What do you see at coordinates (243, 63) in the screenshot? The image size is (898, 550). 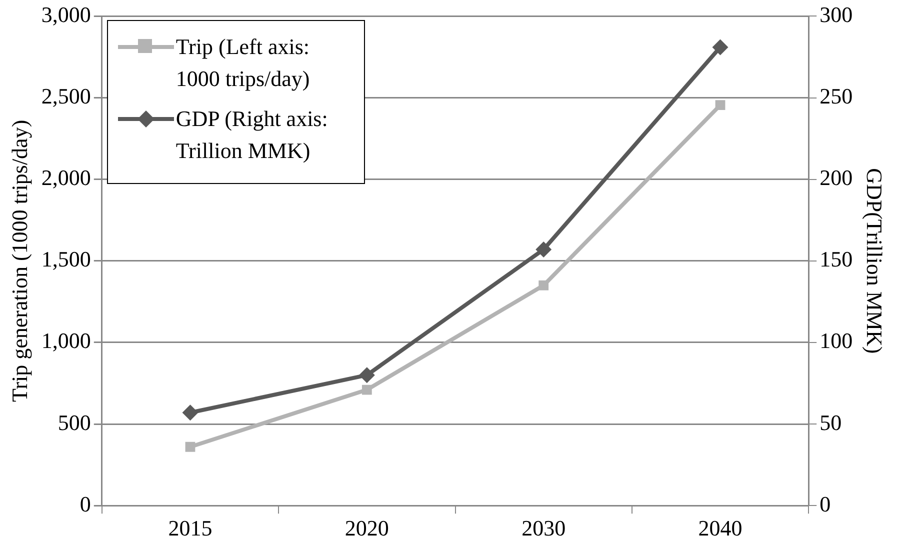 I see `legend-label: Trip (Left axis: 1000 trips/day)` at bounding box center [243, 63].